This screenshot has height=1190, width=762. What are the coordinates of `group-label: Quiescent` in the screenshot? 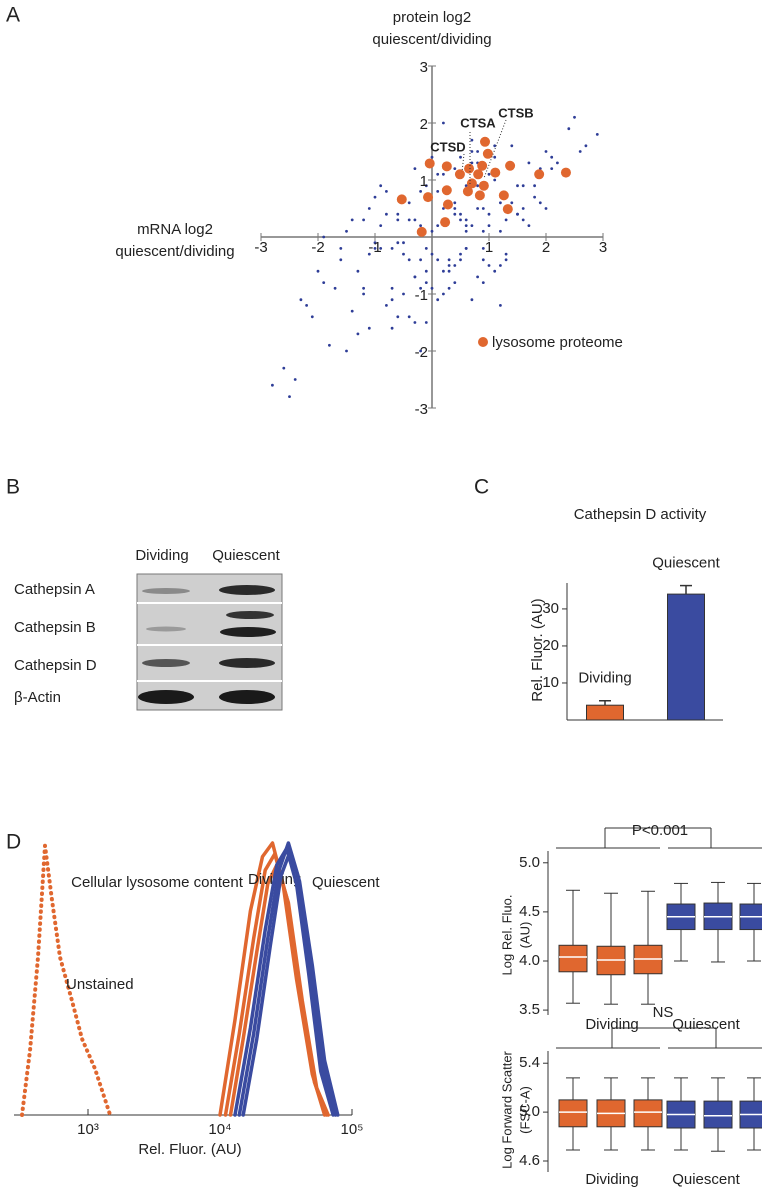 It's located at (706, 1179).